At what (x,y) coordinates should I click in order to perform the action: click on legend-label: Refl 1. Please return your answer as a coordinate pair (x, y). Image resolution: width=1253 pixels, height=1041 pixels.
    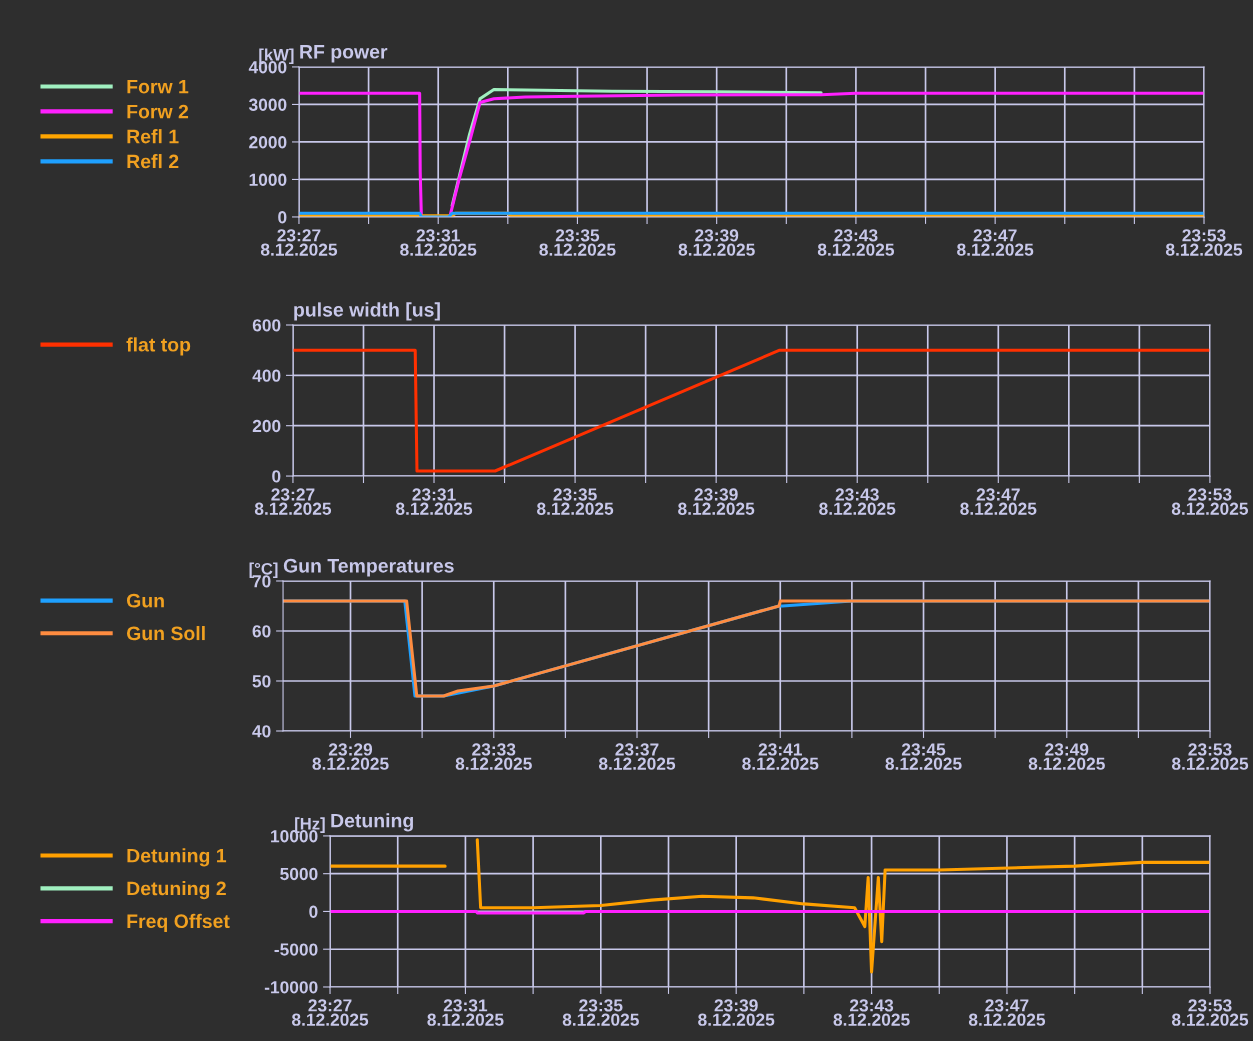
    Looking at the image, I should click on (153, 136).